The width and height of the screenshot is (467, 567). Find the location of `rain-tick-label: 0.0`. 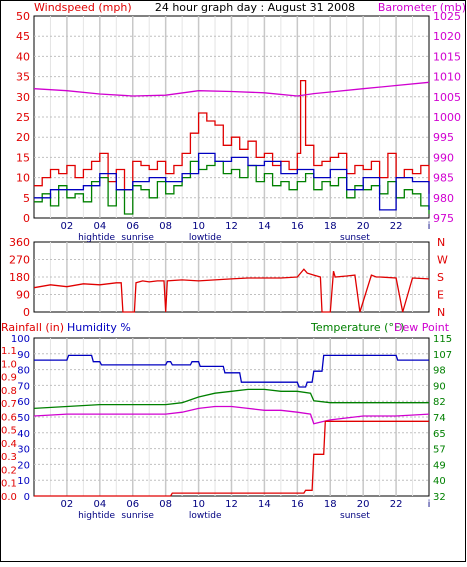

rain-tick-label: 0.0 is located at coordinates (9, 497).